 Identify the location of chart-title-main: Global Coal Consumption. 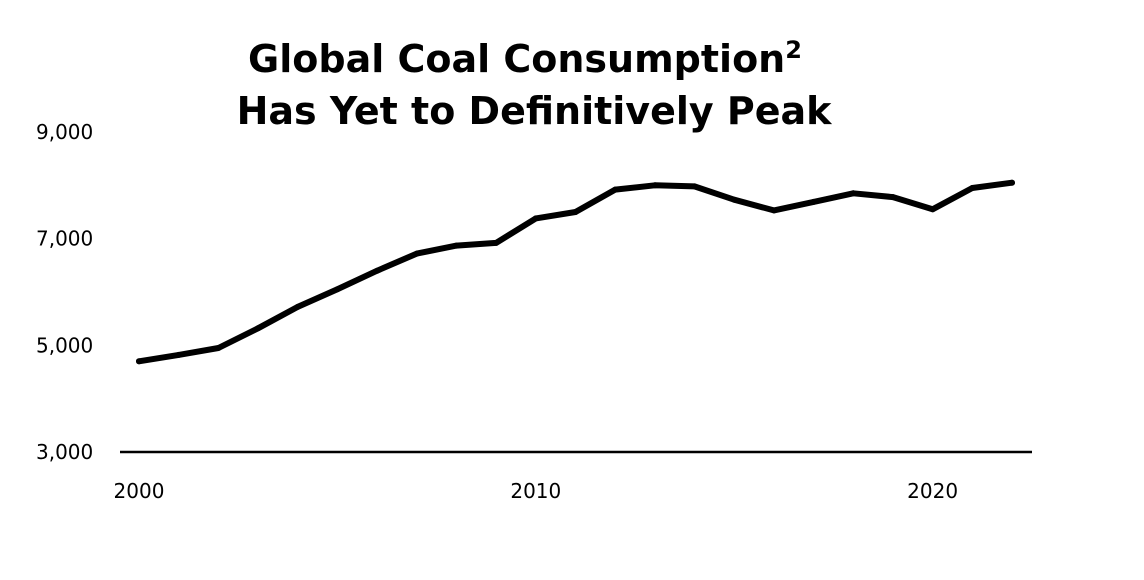
(516, 59).